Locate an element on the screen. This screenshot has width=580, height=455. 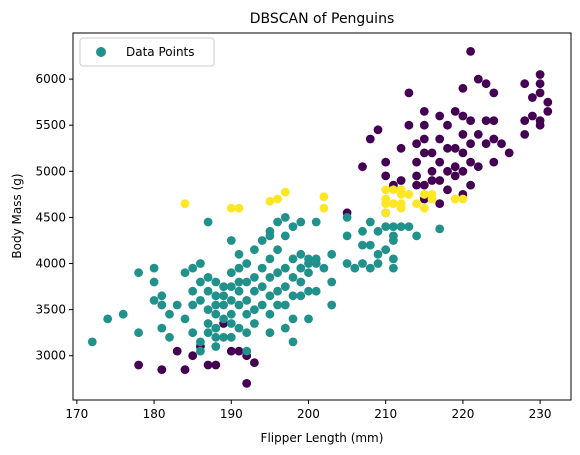
y-tick-label: 3500 is located at coordinates (50, 310).